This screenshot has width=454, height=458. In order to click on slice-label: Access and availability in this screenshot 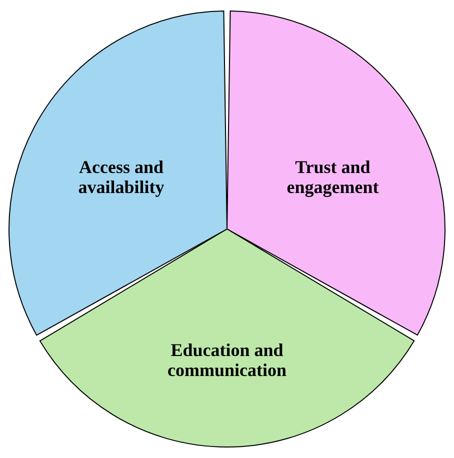, I will do `click(121, 176)`.